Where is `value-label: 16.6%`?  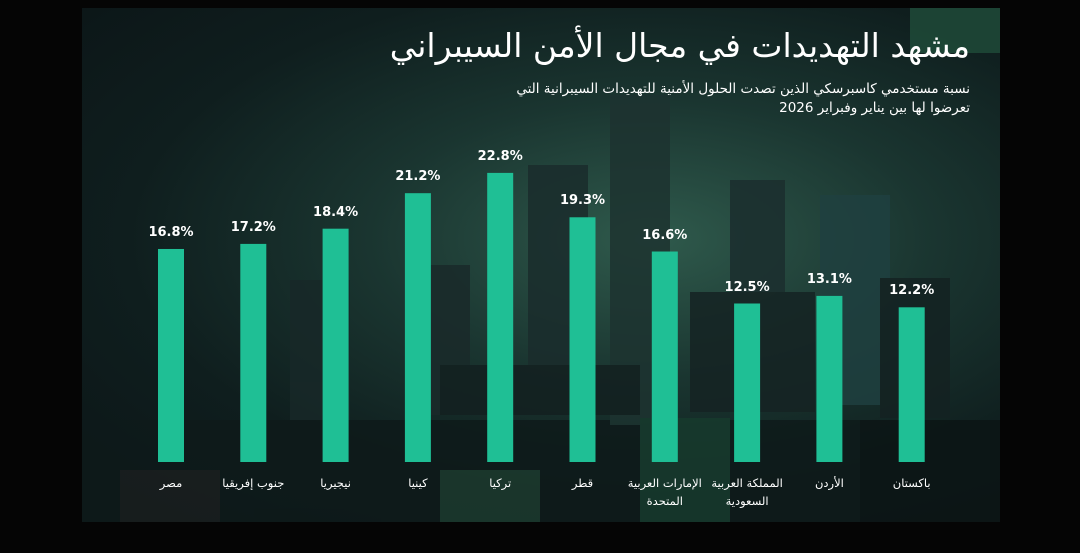
value-label: 16.6% is located at coordinates (665, 235).